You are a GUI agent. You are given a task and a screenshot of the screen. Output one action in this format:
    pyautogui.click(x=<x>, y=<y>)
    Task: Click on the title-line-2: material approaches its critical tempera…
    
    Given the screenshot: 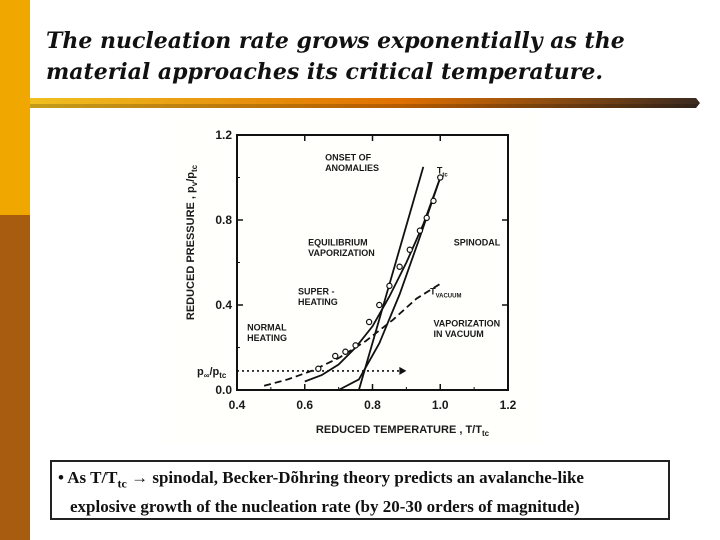 What is the action you would take?
    pyautogui.click(x=325, y=72)
    